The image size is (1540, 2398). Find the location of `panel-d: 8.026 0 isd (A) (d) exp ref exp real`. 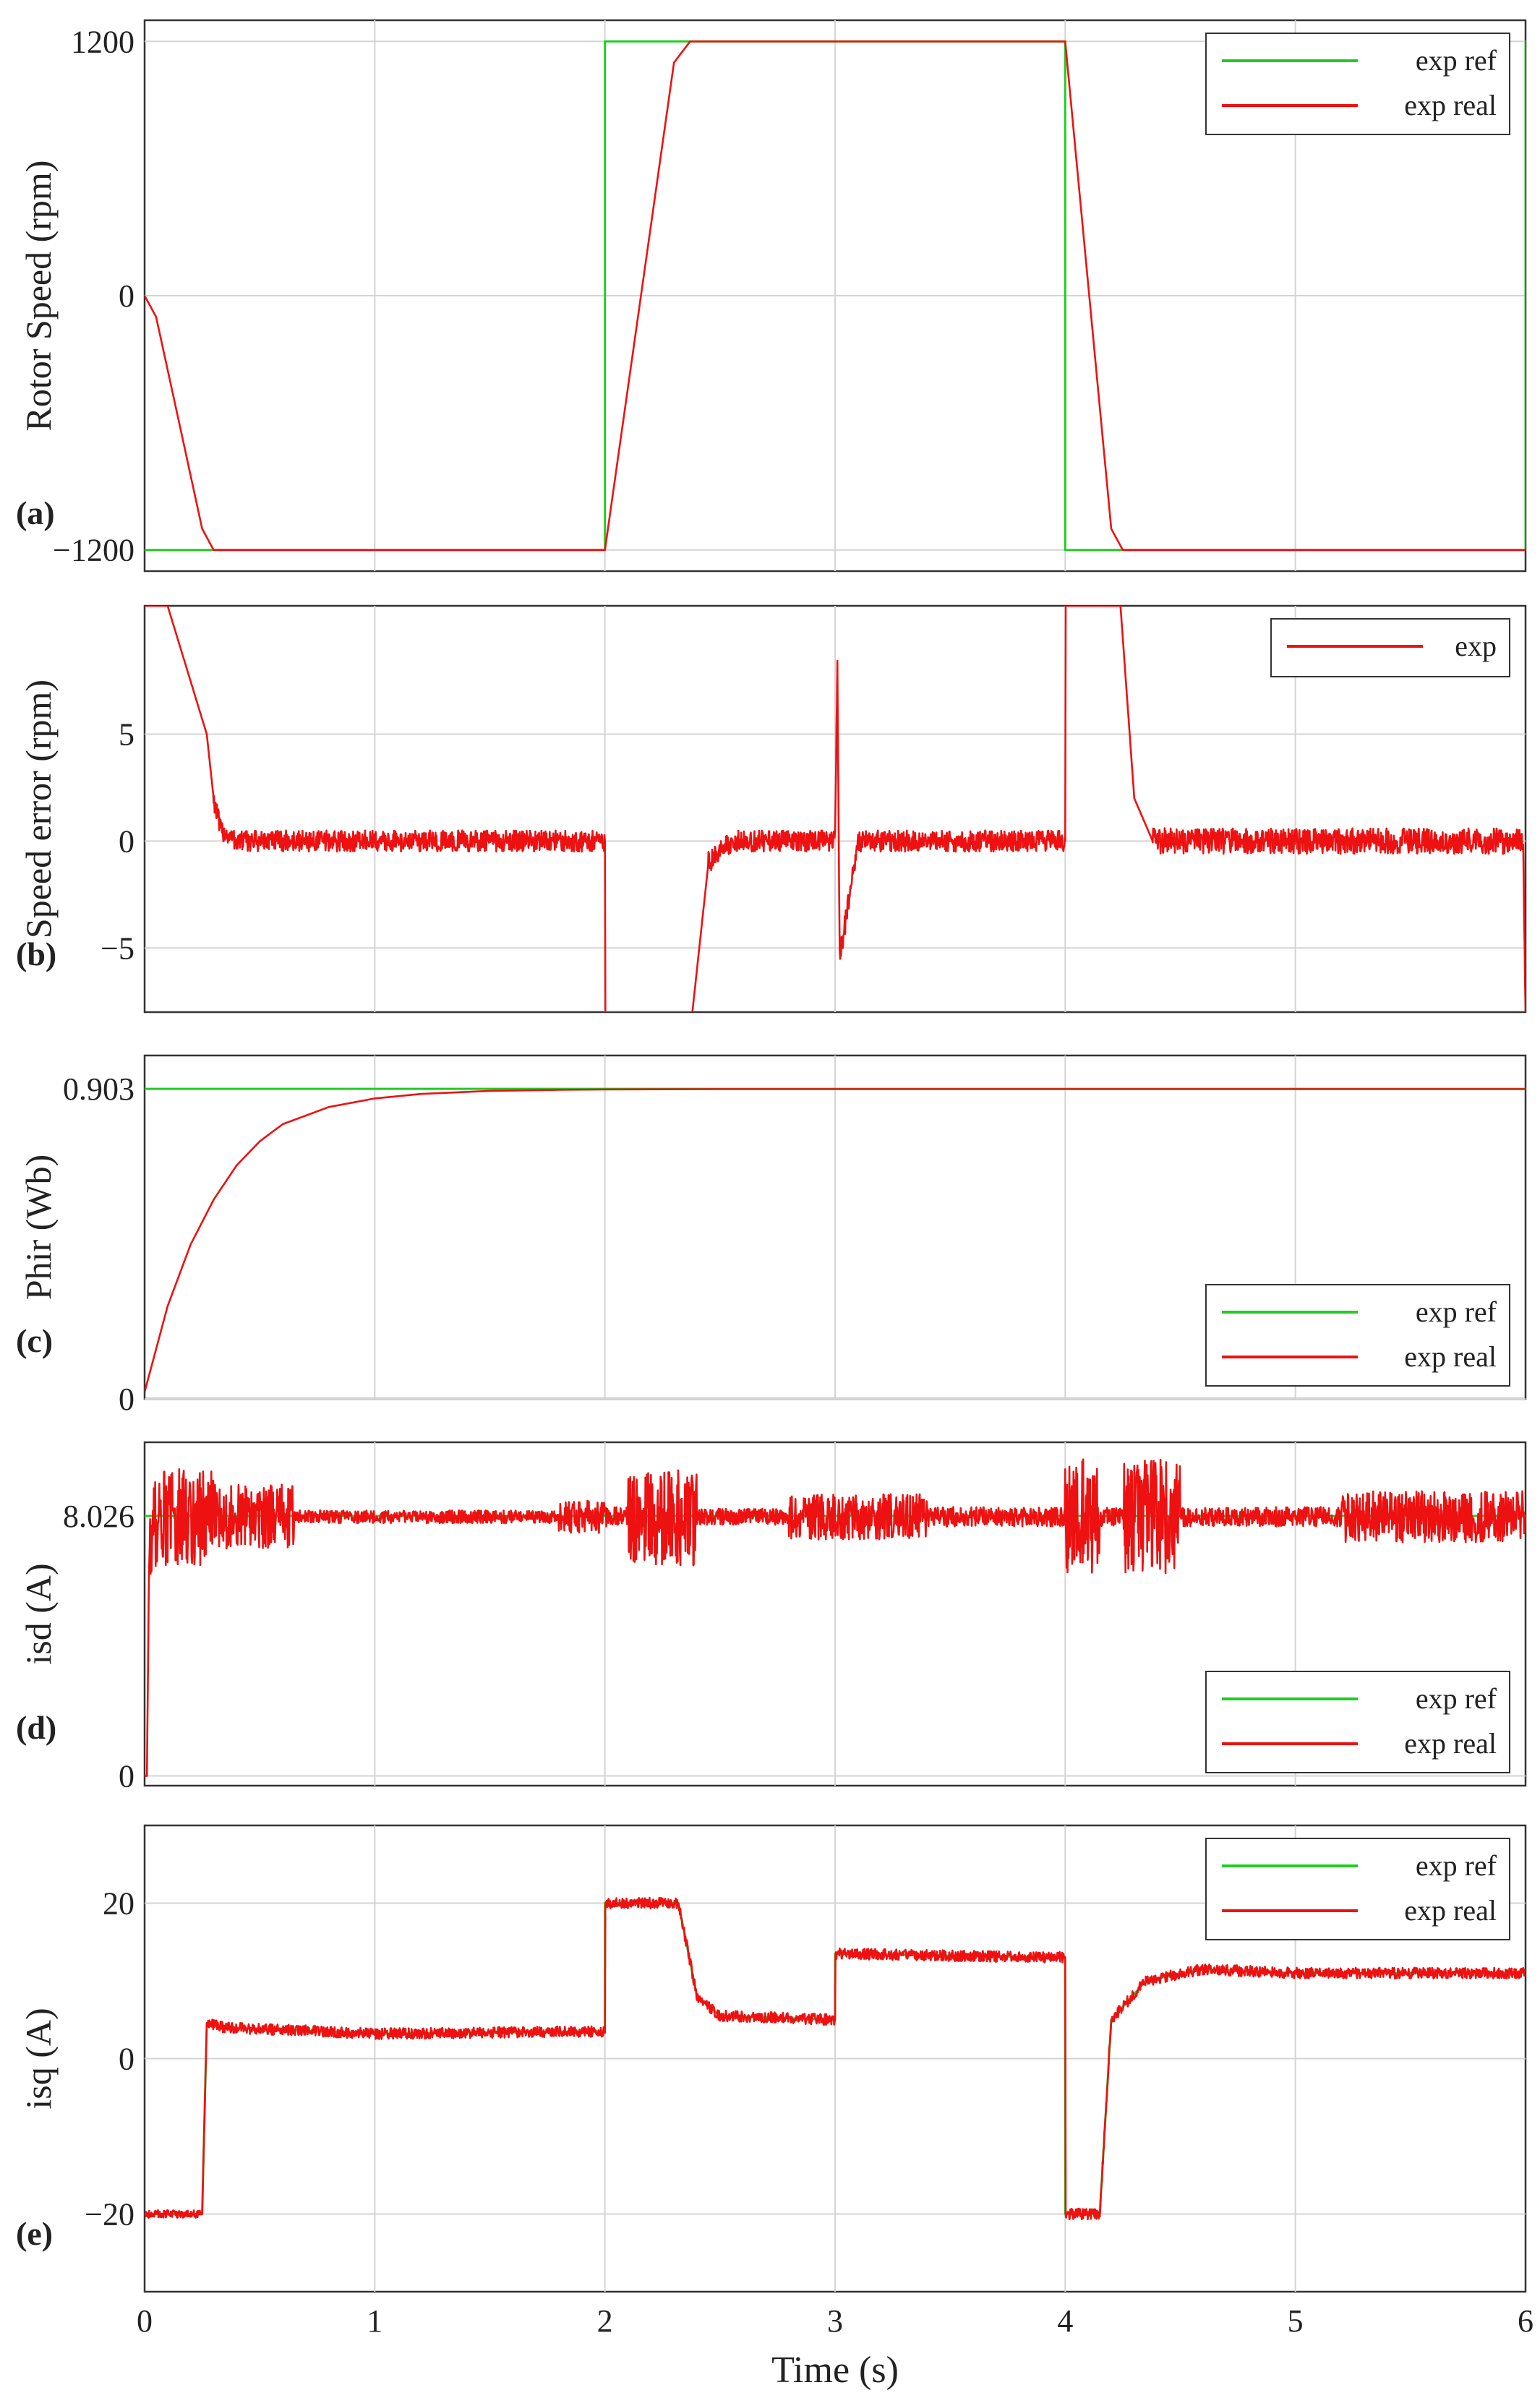

panel-d: 8.026 0 isd (A) (d) exp ref exp real is located at coordinates (771, 1617).